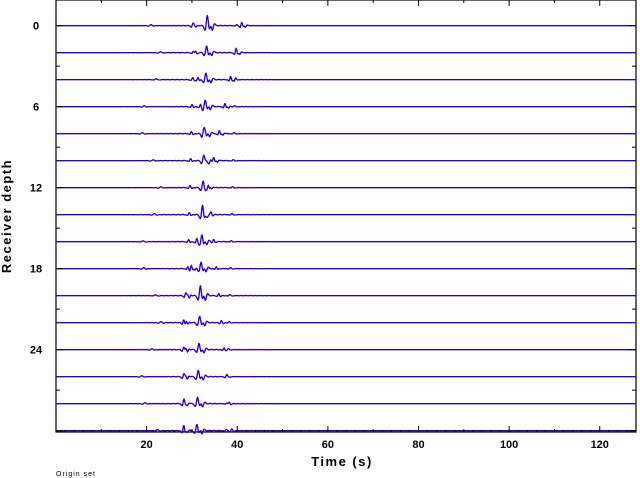 The height and width of the screenshot is (478, 640). What do you see at coordinates (7, 216) in the screenshot?
I see `y-axis-title: Receiver depth` at bounding box center [7, 216].